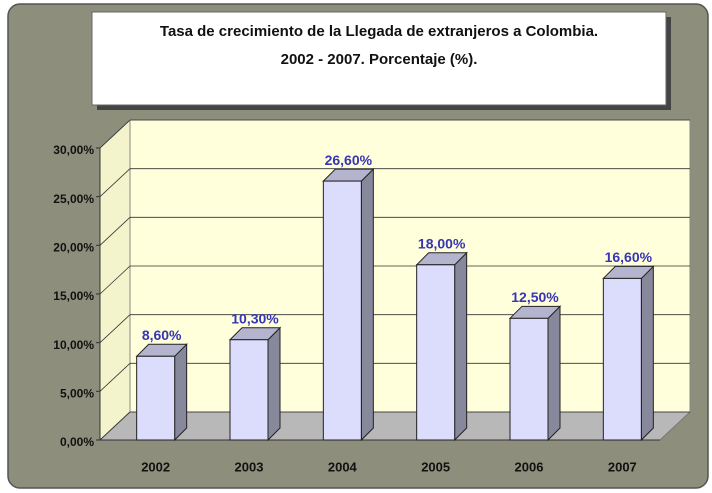 The height and width of the screenshot is (493, 712). I want to click on data-label: 18,00%, so click(442, 244).